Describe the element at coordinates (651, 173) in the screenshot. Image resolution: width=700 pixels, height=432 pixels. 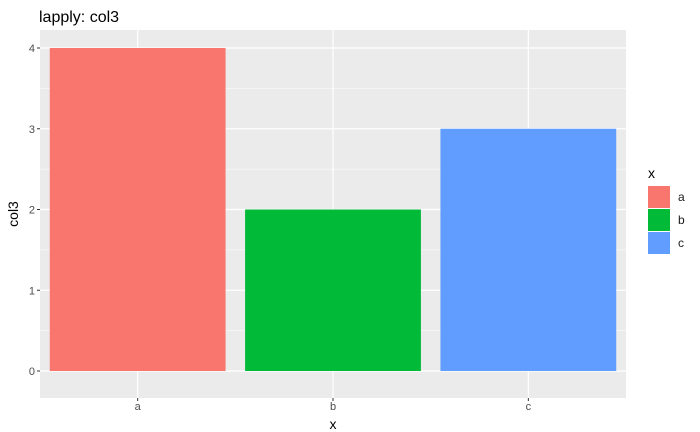
I see `legend-title: x` at that location.